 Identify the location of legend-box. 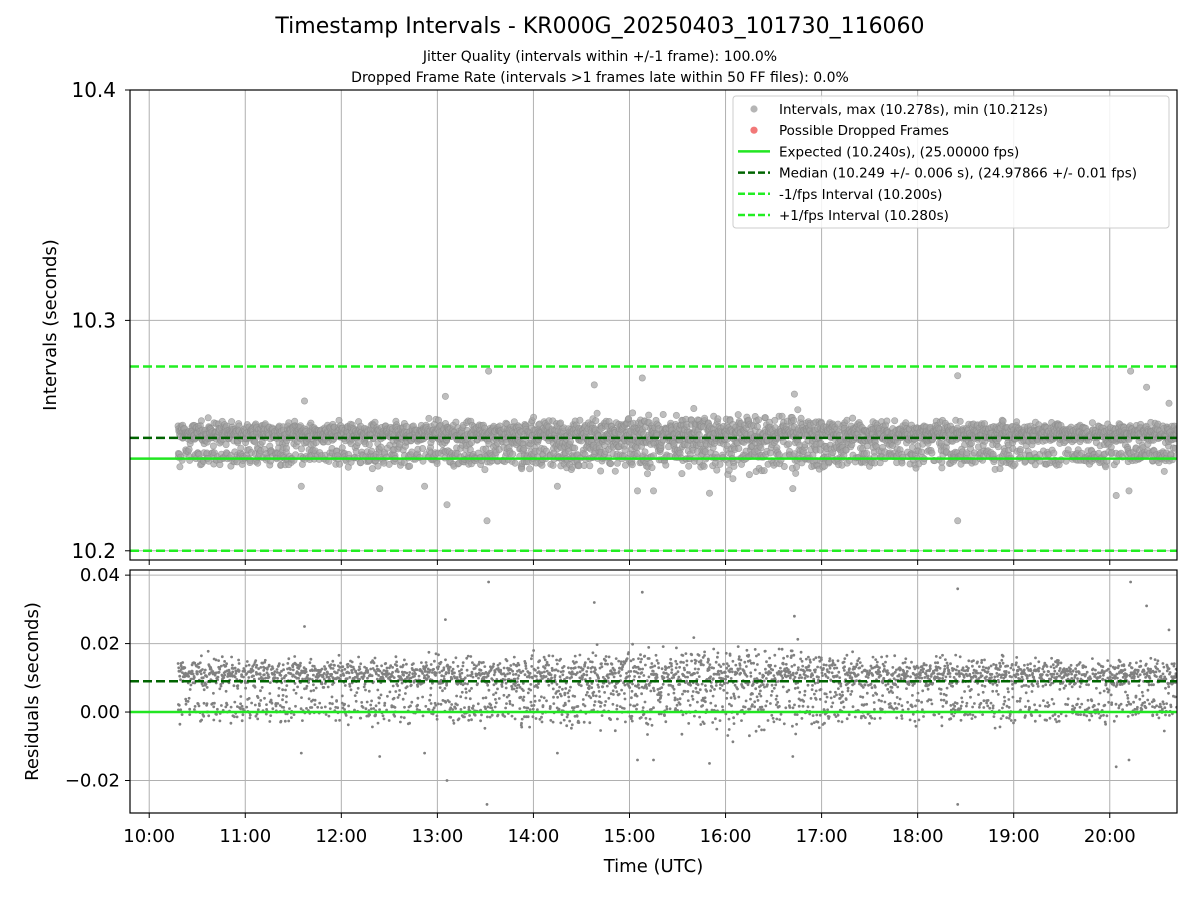
(951, 162).